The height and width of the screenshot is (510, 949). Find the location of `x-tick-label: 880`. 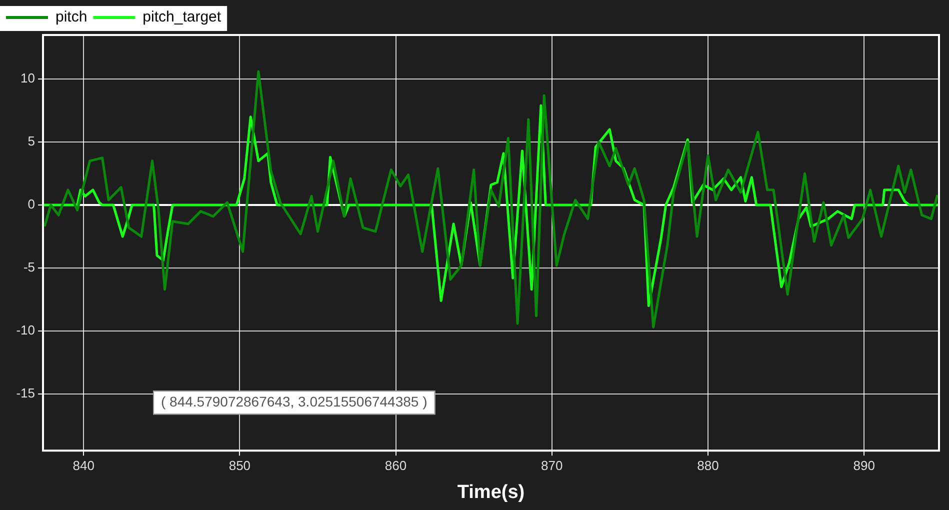

x-tick-label: 880 is located at coordinates (708, 465).